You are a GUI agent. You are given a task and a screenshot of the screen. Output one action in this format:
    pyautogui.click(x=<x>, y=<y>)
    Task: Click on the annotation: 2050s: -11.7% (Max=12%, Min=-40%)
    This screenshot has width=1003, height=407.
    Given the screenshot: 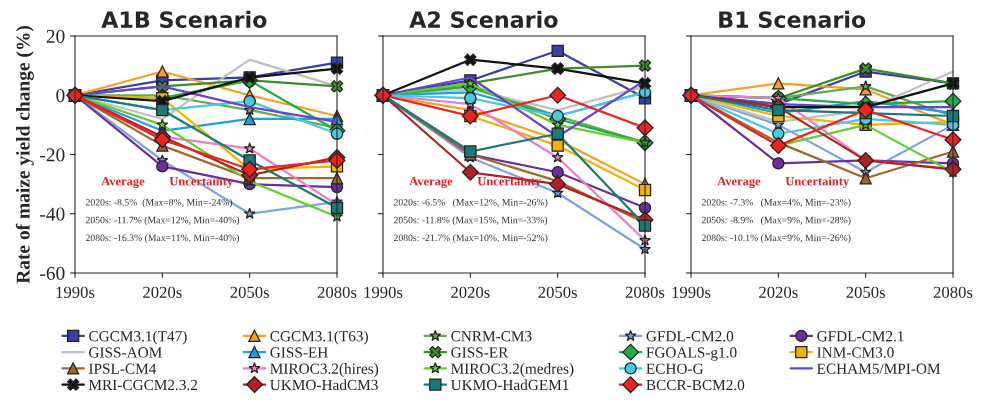 What is the action you would take?
    pyautogui.click(x=162, y=221)
    